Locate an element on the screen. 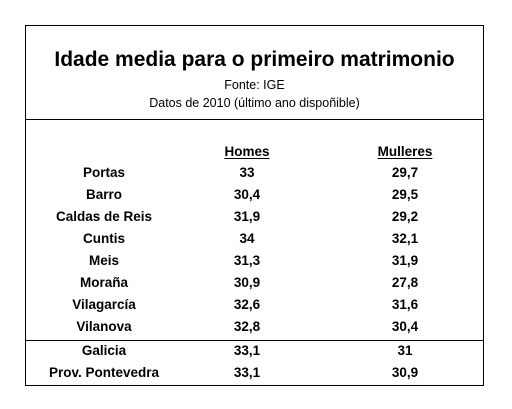 The image size is (512, 409). row-name: Caldas de Reis is located at coordinates (104, 216).